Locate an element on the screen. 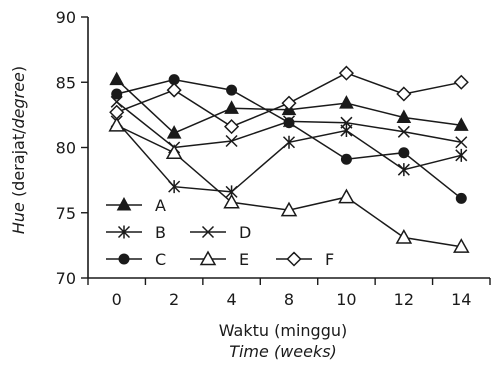 This screenshot has width=497, height=375. legend-marker-f is located at coordinates (294, 259).